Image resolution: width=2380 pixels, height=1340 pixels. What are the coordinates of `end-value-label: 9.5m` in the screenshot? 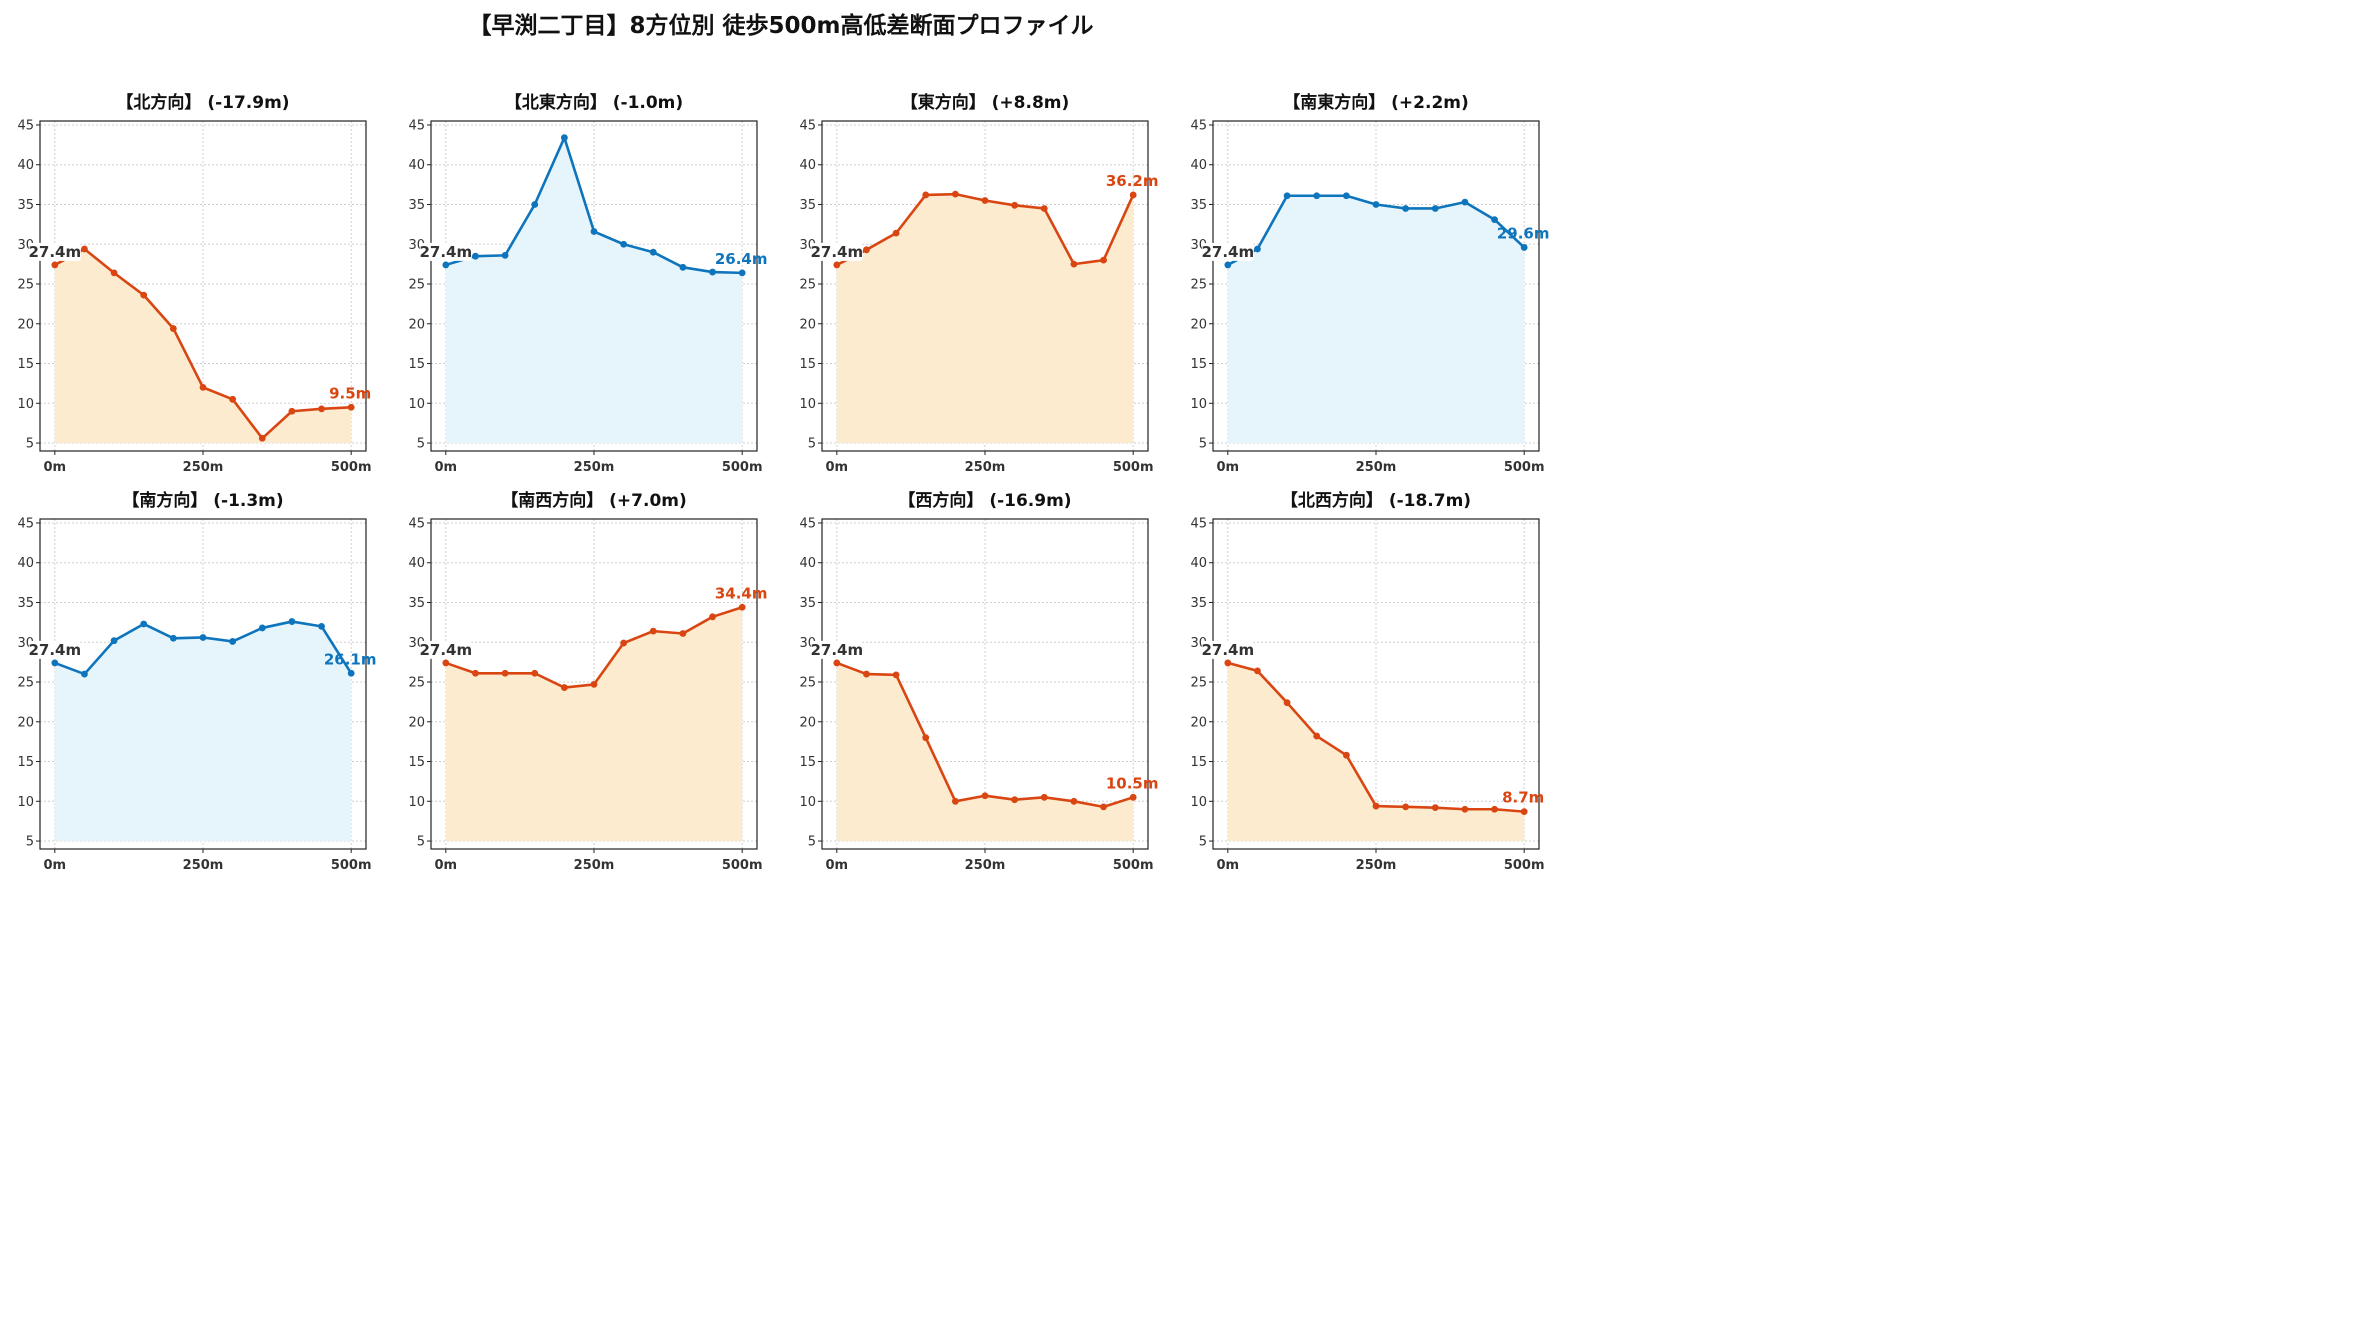 It's located at (350, 393).